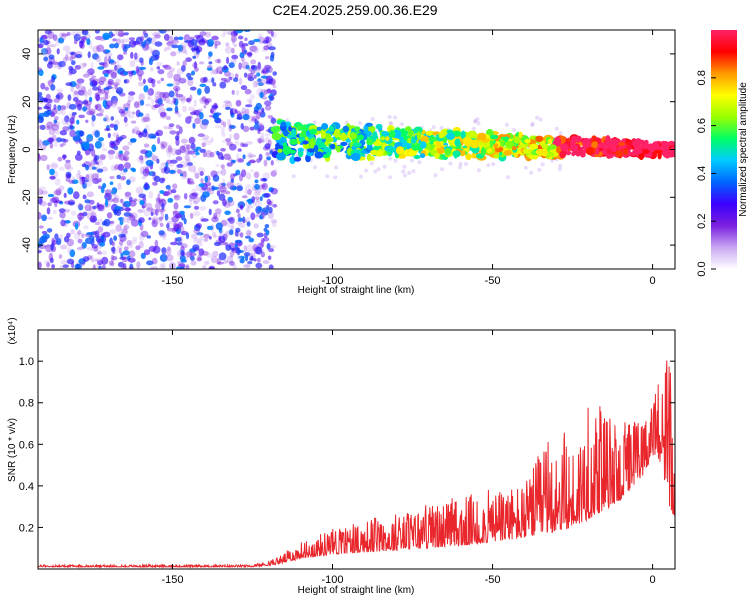  Describe the element at coordinates (702, 221) in the screenshot. I see `colorbar-tick-label: 0.2` at that location.